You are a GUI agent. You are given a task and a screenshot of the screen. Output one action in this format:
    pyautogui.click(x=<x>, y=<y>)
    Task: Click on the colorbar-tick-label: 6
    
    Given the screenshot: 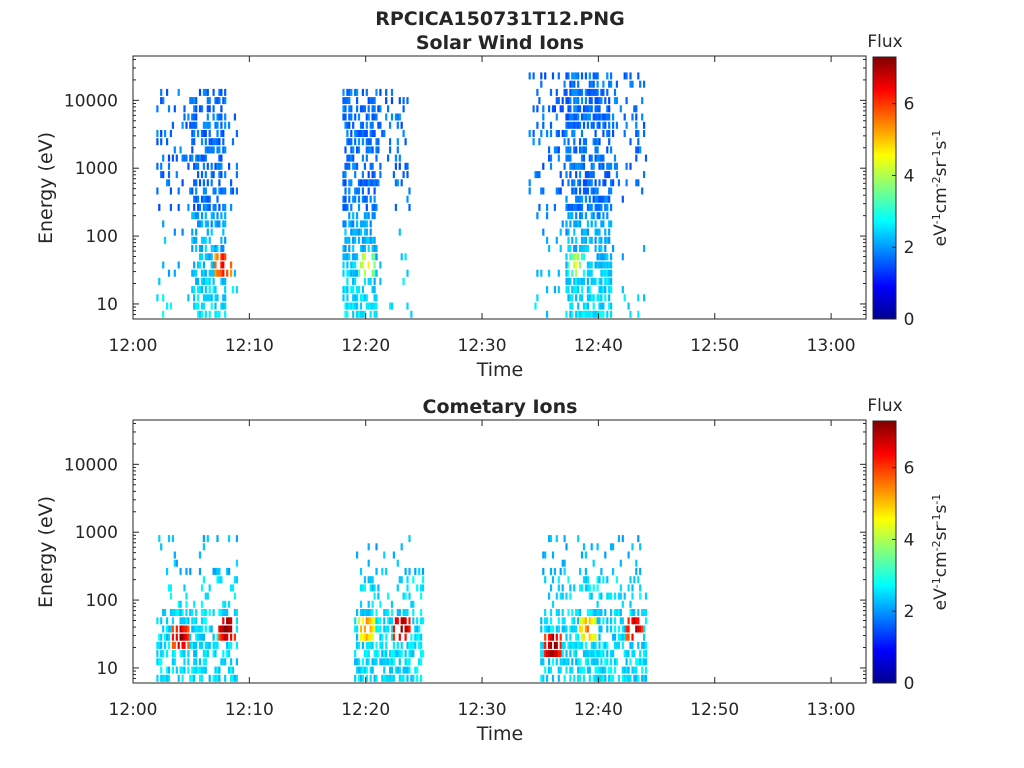 What is the action you would take?
    pyautogui.click(x=909, y=469)
    